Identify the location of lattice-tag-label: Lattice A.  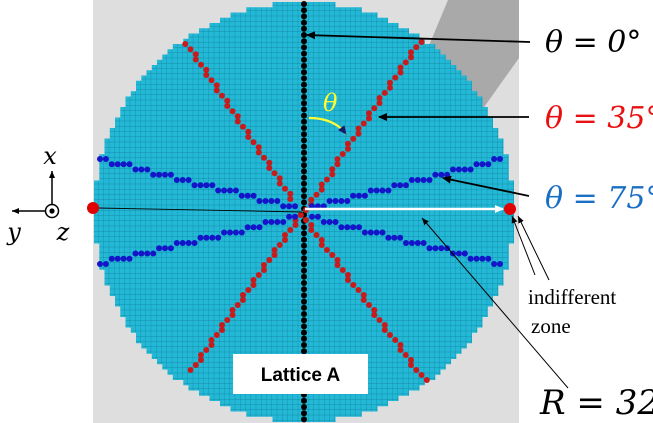
(301, 375).